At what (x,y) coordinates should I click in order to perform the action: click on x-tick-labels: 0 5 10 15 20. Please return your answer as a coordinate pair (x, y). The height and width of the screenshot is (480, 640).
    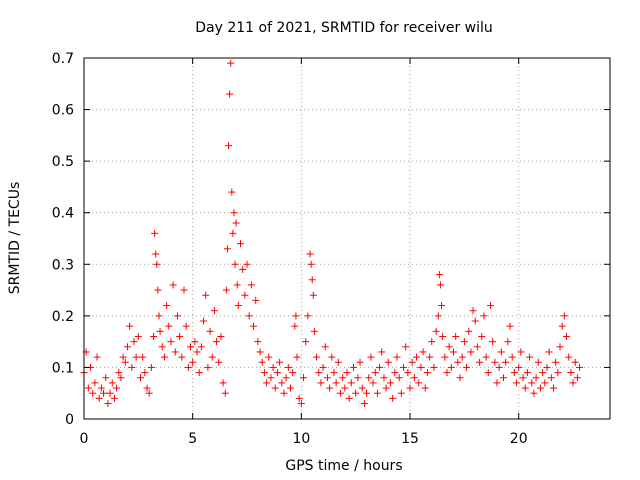
    Looking at the image, I should click on (304, 439).